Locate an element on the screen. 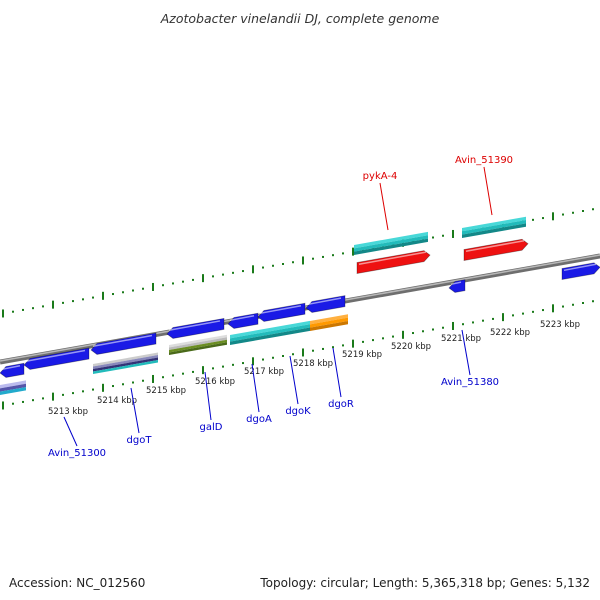 Image resolution: width=600 pixels, height=600 pixels. pykA-4-rna-box is located at coordinates (391, 243).